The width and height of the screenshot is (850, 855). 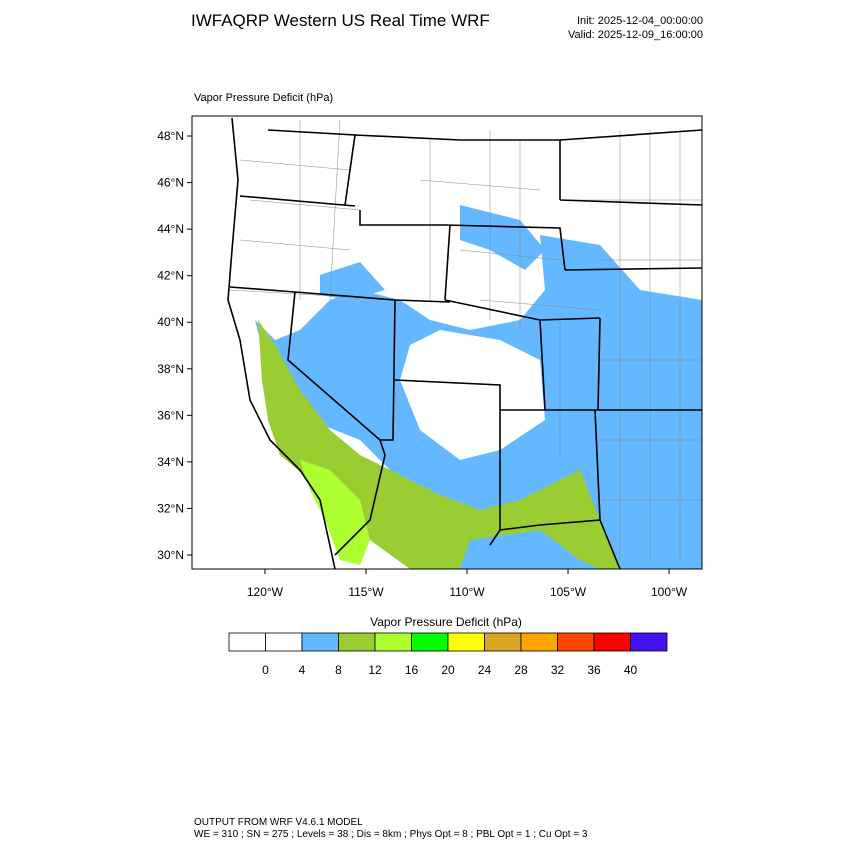 What do you see at coordinates (568, 592) in the screenshot?
I see `x-tick-label: 105°W` at bounding box center [568, 592].